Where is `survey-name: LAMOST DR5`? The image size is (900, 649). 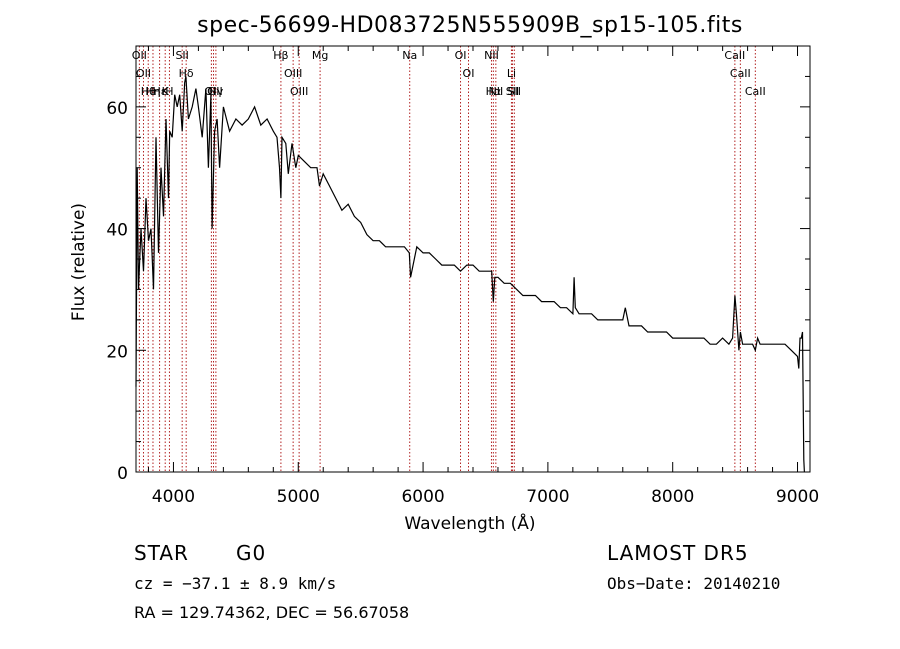
survey-name: LAMOST DR5 is located at coordinates (678, 553).